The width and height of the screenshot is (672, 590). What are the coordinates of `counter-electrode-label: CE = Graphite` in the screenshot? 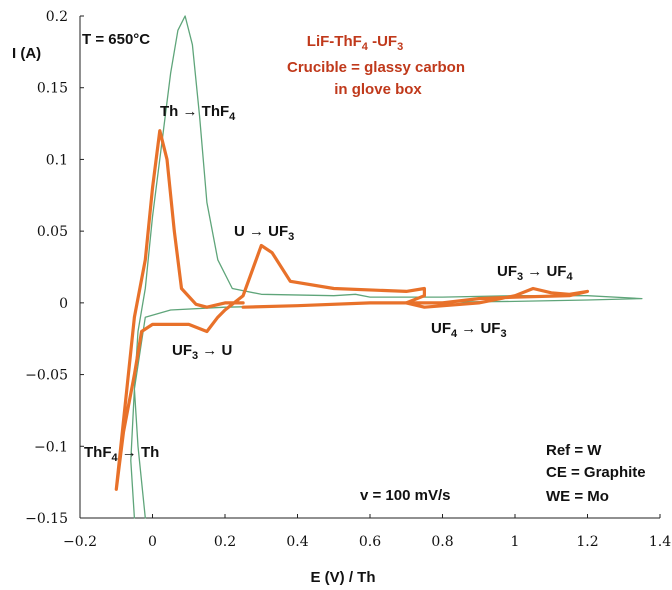 It's located at (596, 472).